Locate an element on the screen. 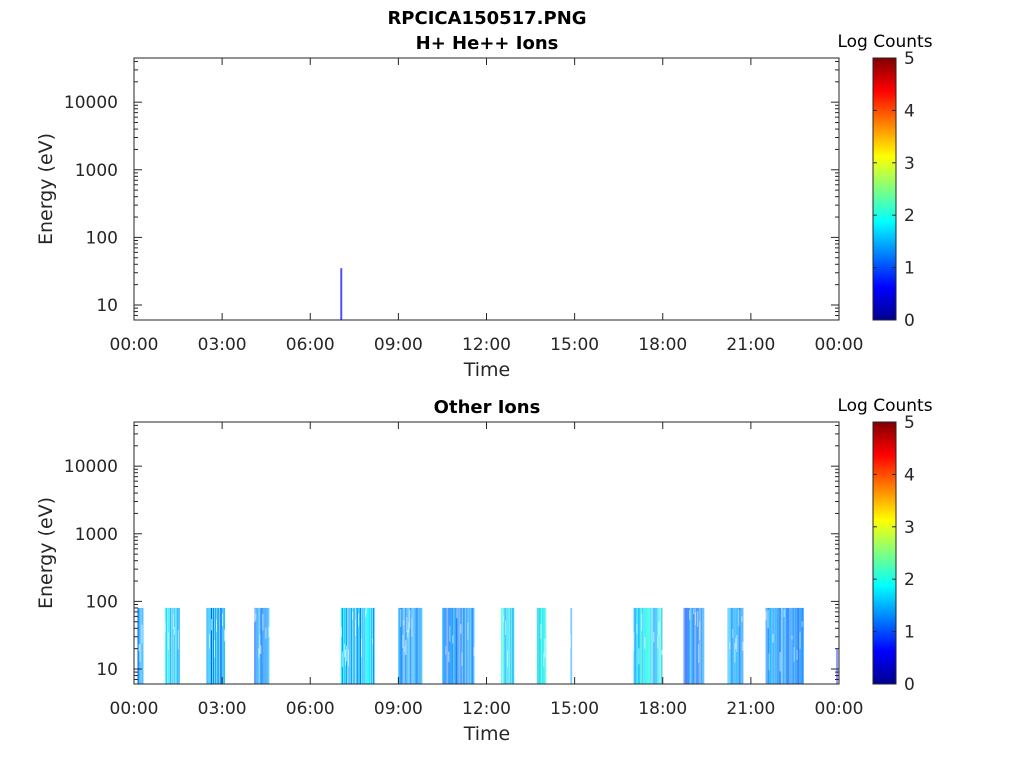 This screenshot has height=768, width=1024. bottom-panel-data is located at coordinates (488, 645).